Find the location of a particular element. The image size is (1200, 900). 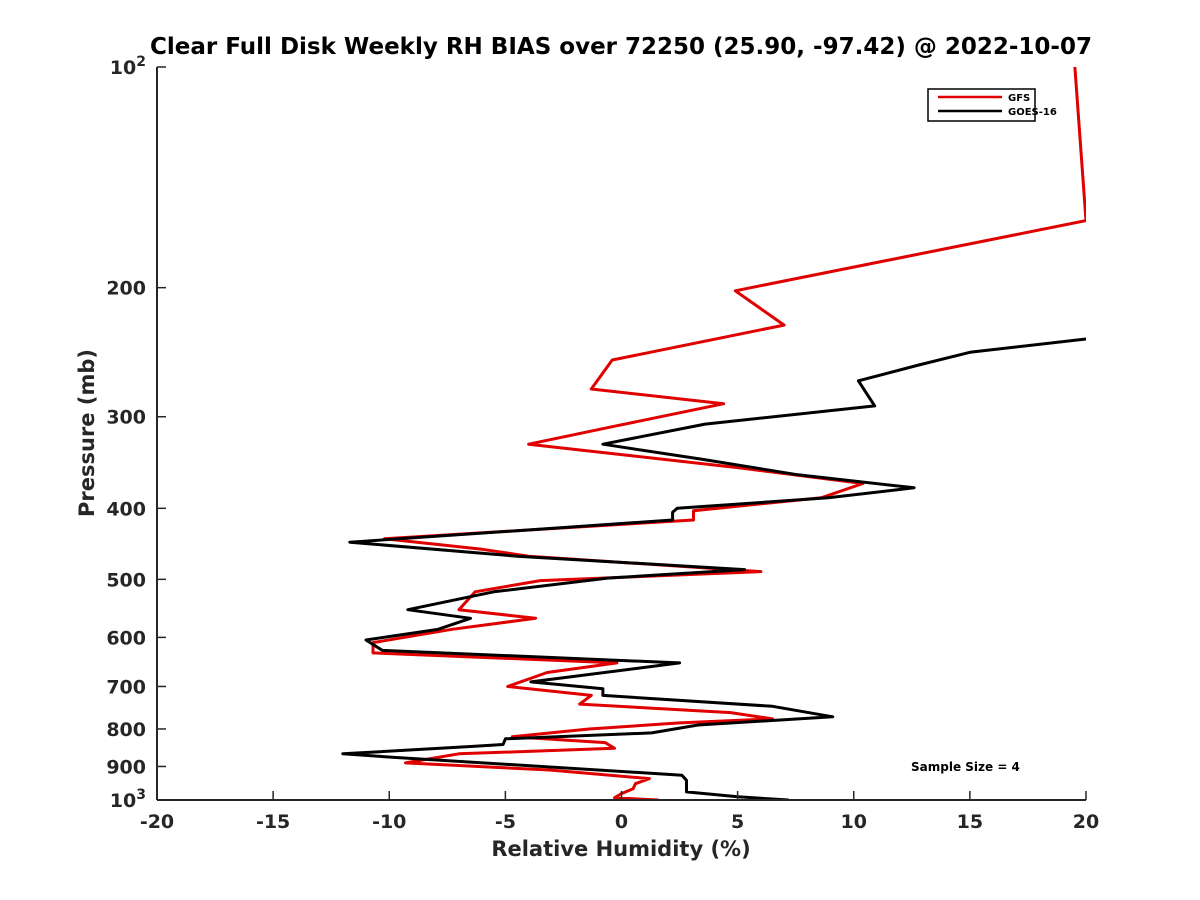

sample-size-annotation: Sample Size = 4 is located at coordinates (965, 767).